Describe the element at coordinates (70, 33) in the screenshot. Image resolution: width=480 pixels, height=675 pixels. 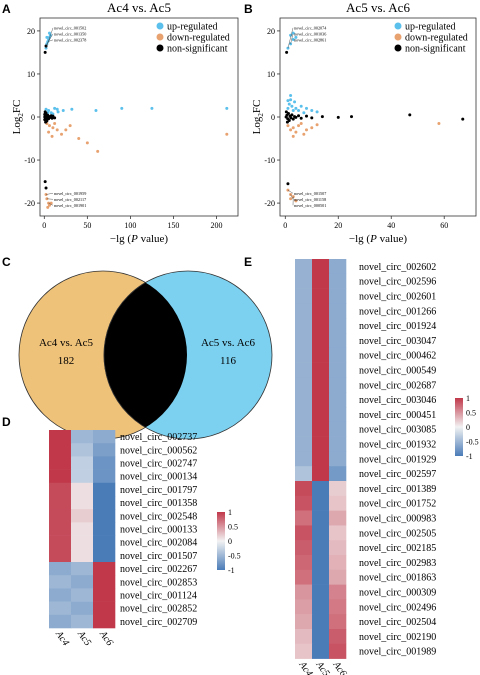
I see `annotation-up-1: novel_circ_001350` at that location.